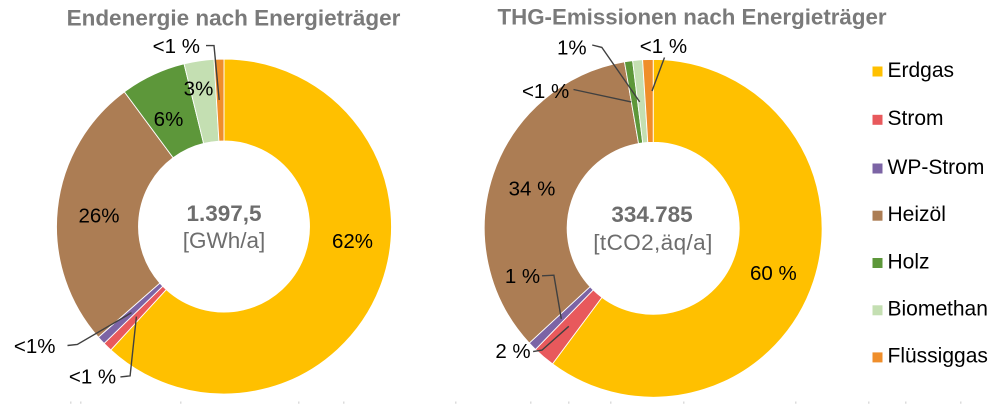  I want to click on svg-text: <1%, so click(35, 346).